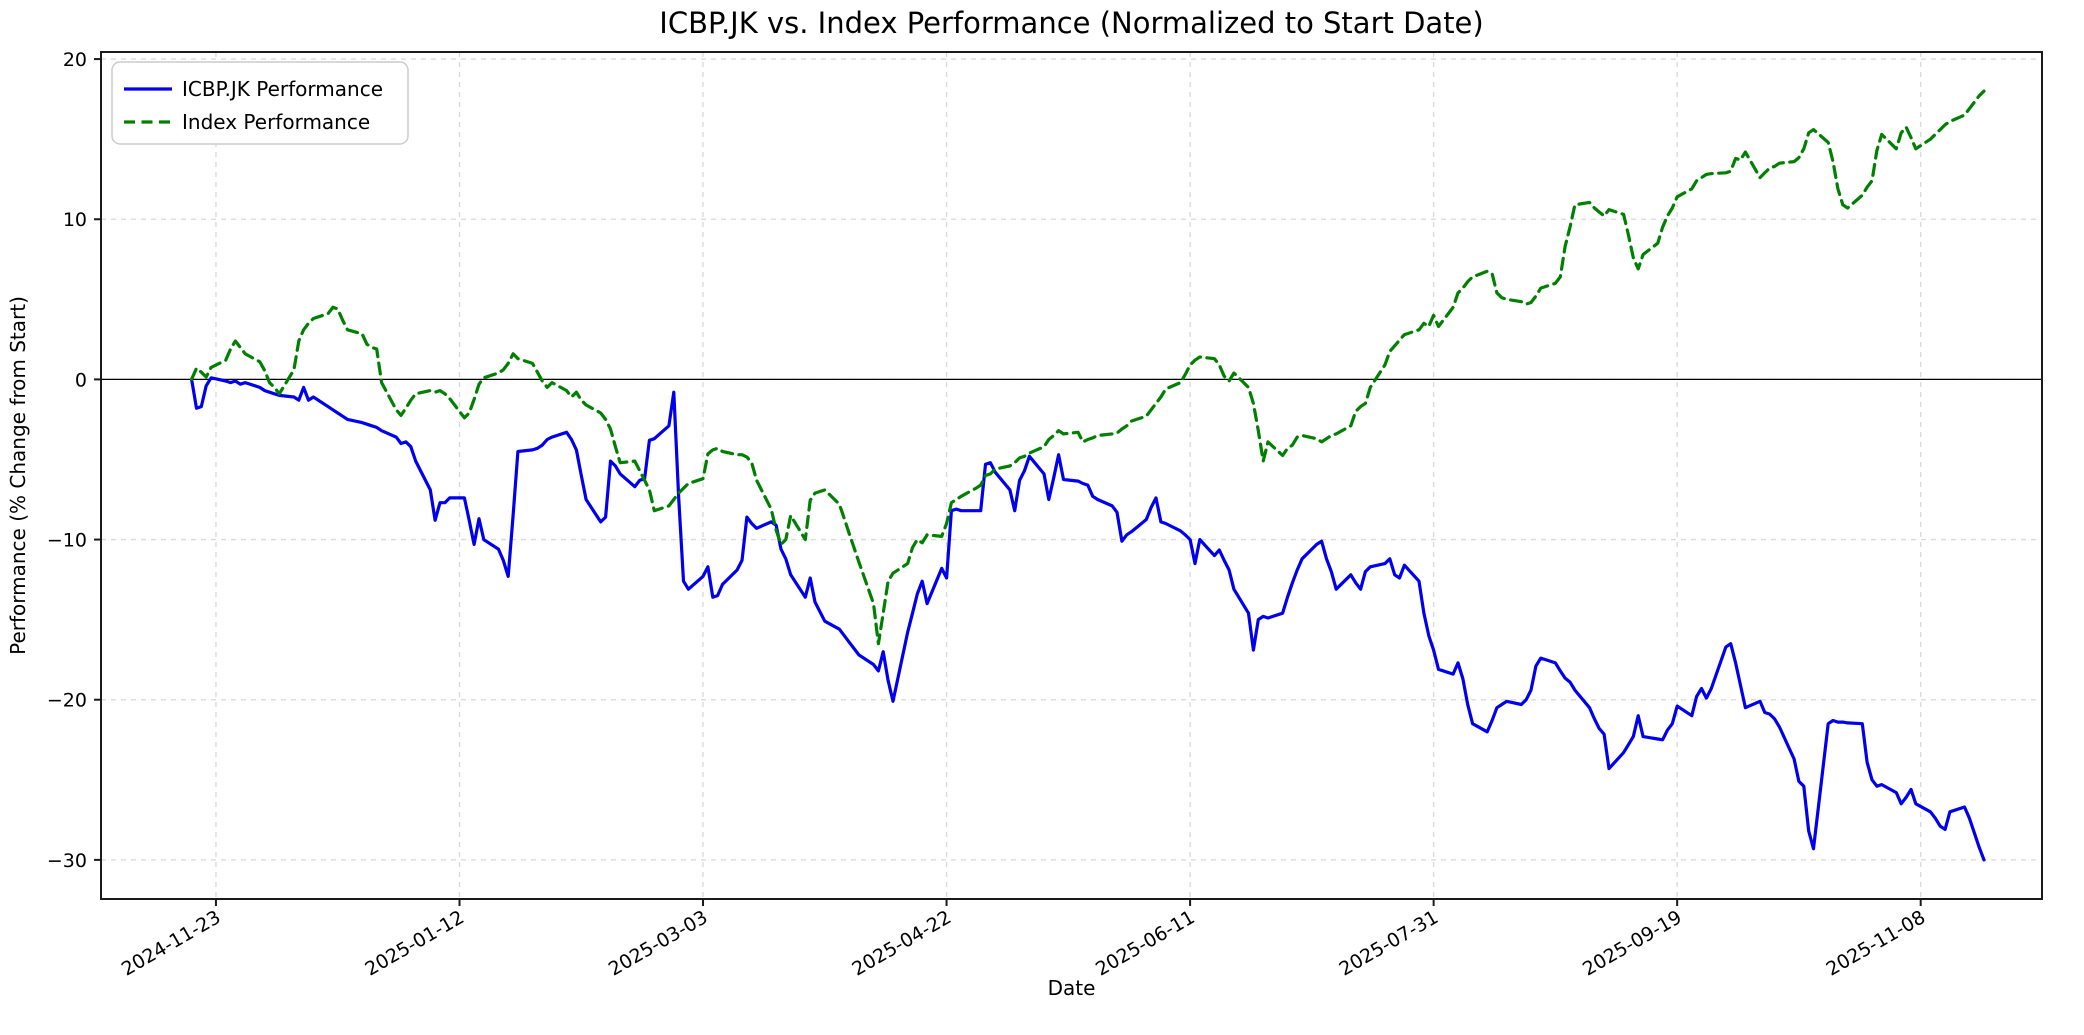 The height and width of the screenshot is (1035, 2084). What do you see at coordinates (67, 861) in the screenshot?
I see `y-tick-label: −30` at bounding box center [67, 861].